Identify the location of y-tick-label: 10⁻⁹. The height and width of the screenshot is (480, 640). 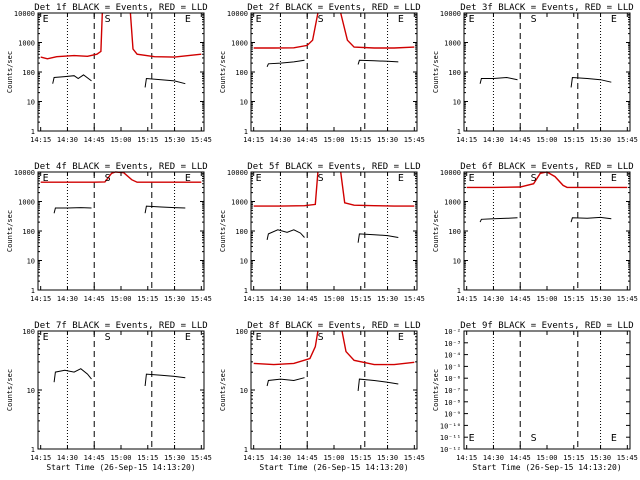
(452, 415).